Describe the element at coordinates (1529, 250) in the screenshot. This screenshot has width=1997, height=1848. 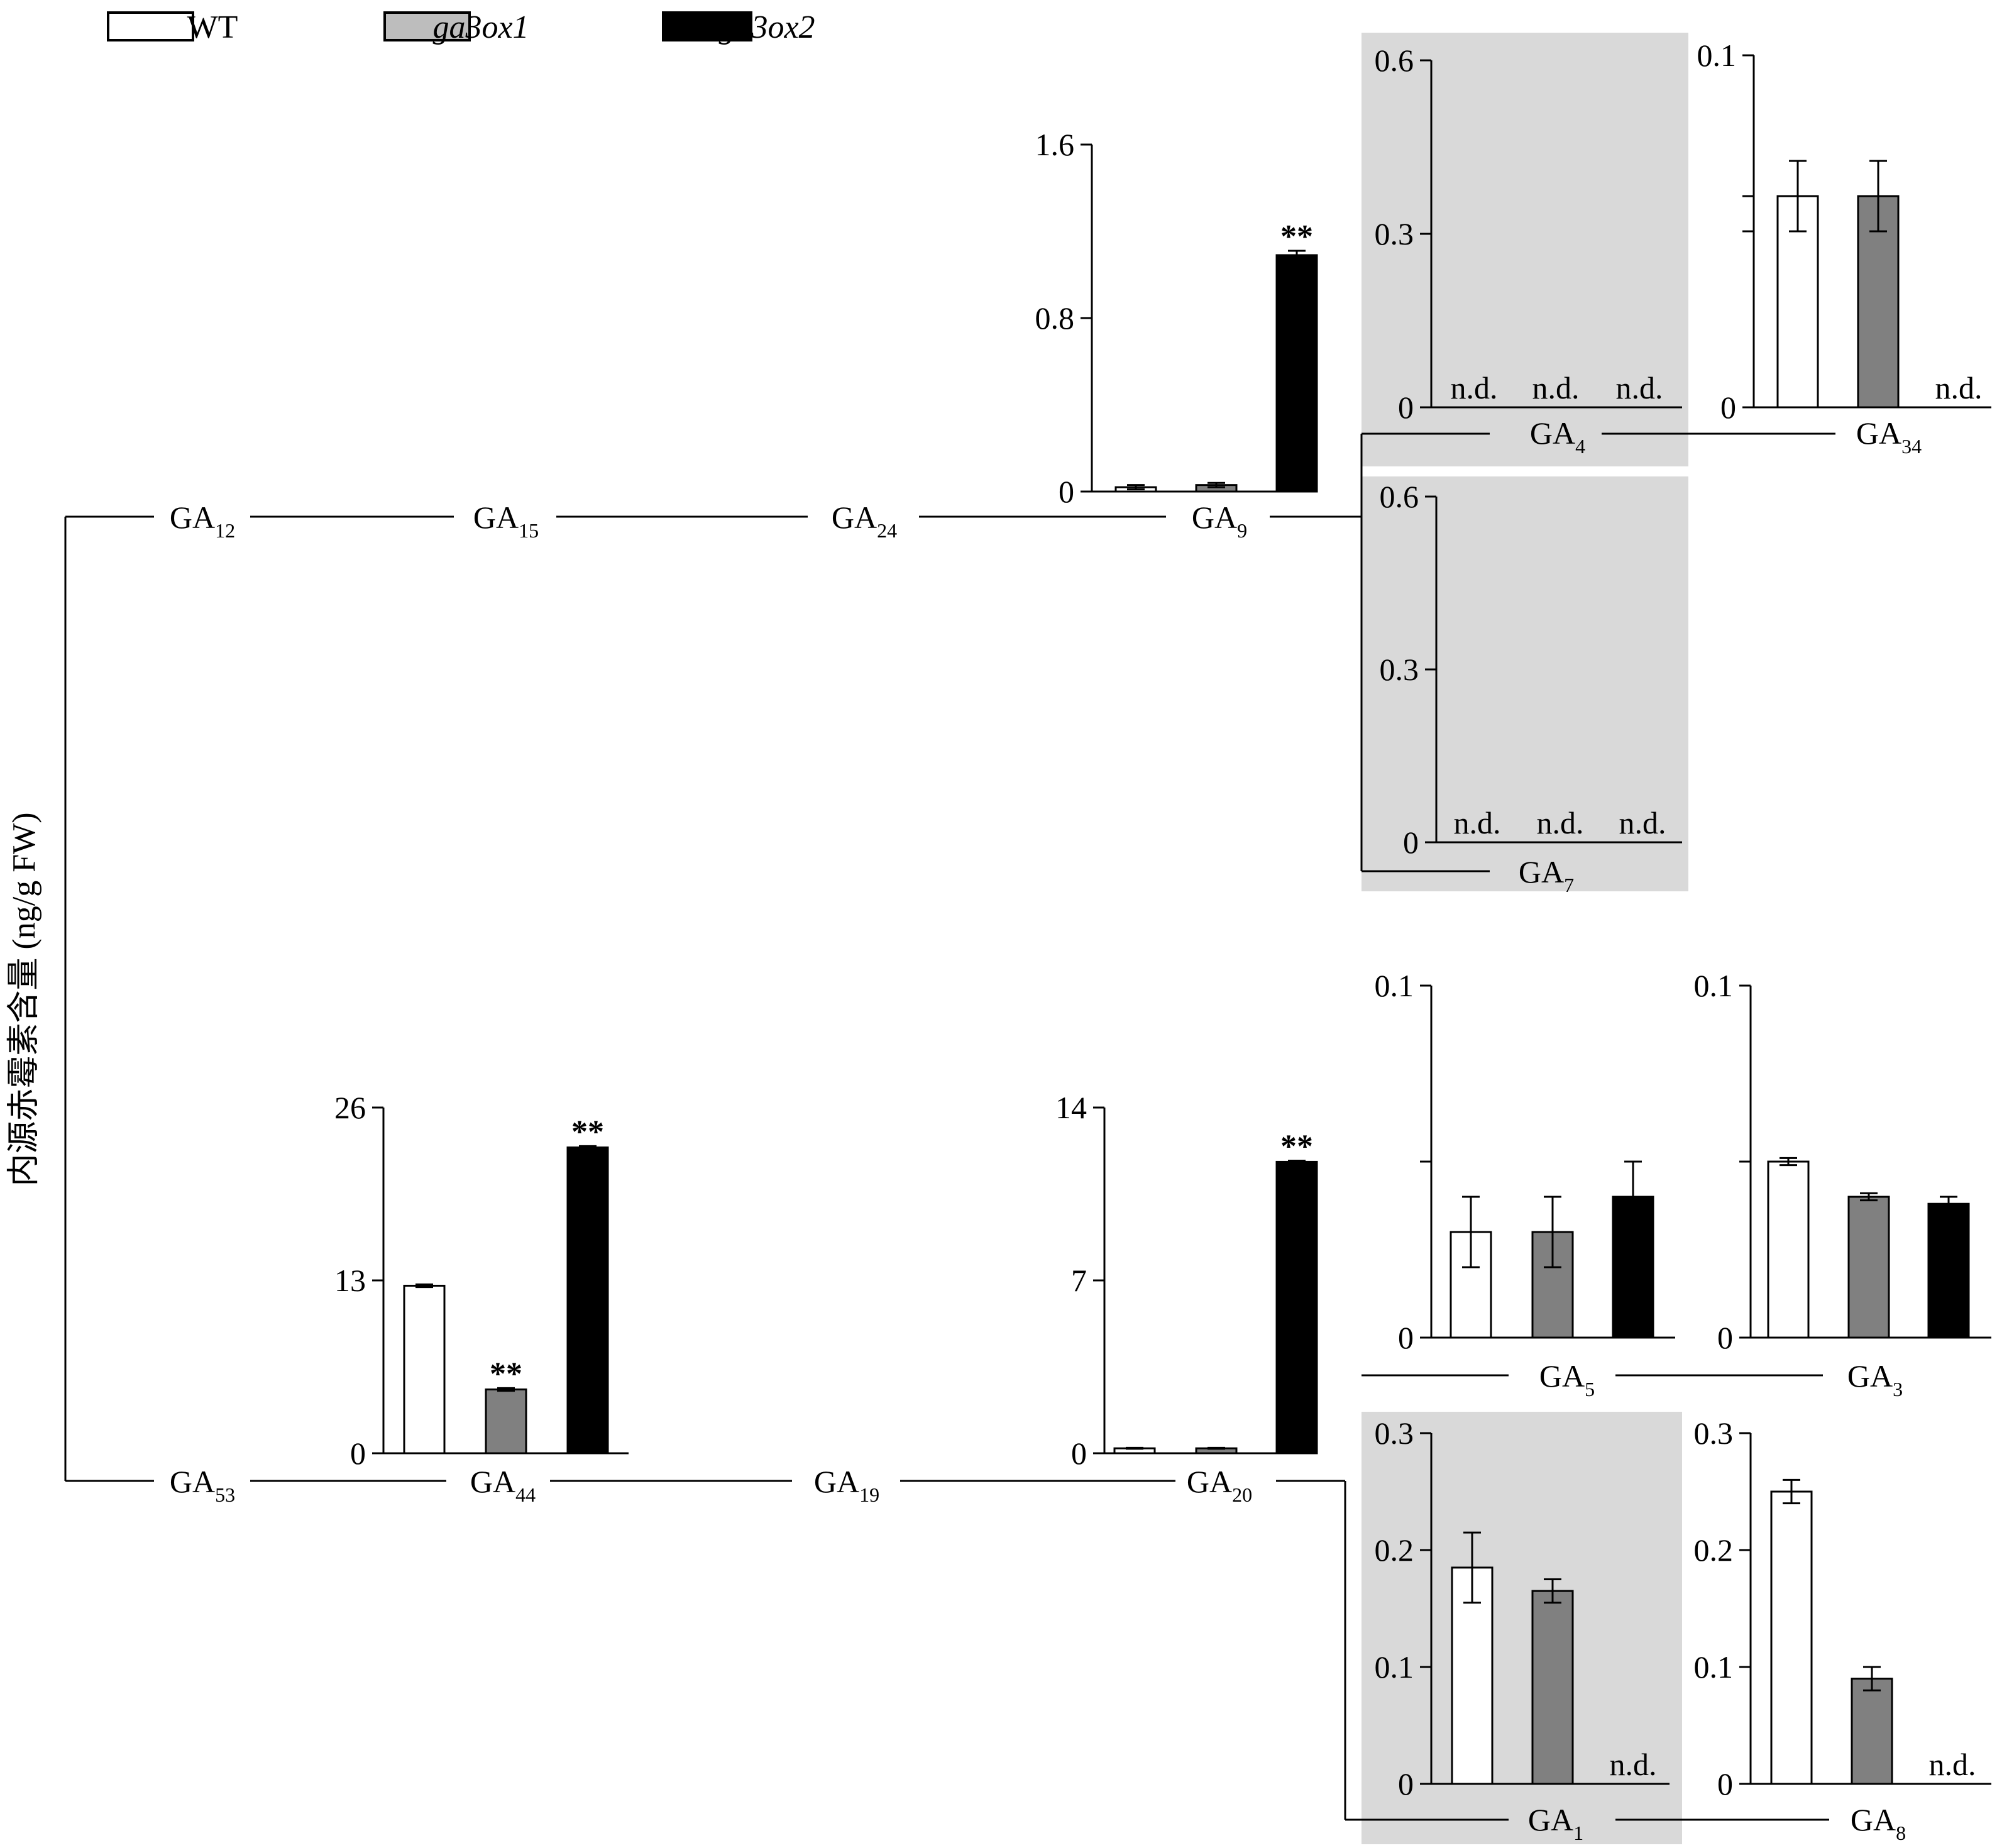
I see `chart-GA4: 0 0.3 0.6 n.d. n.d. n.d. GA4` at that location.